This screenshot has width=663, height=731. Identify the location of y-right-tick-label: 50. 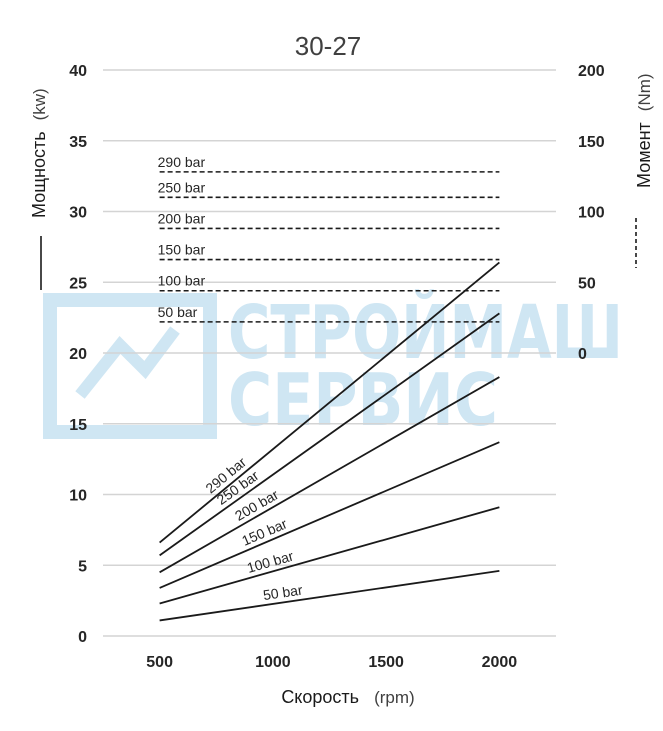
(587, 283).